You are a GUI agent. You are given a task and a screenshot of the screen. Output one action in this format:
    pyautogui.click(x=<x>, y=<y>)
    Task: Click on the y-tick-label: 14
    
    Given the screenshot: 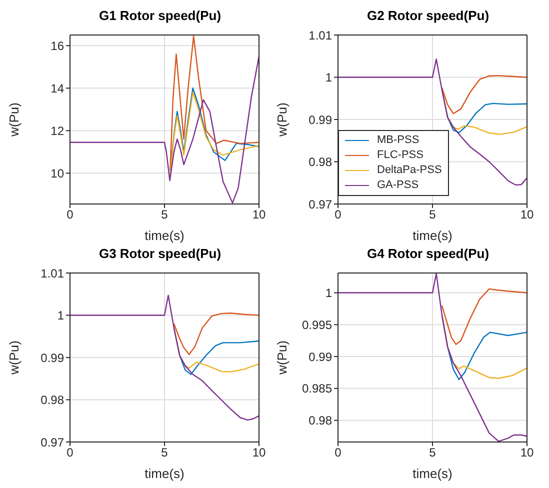 What is the action you would take?
    pyautogui.click(x=57, y=88)
    